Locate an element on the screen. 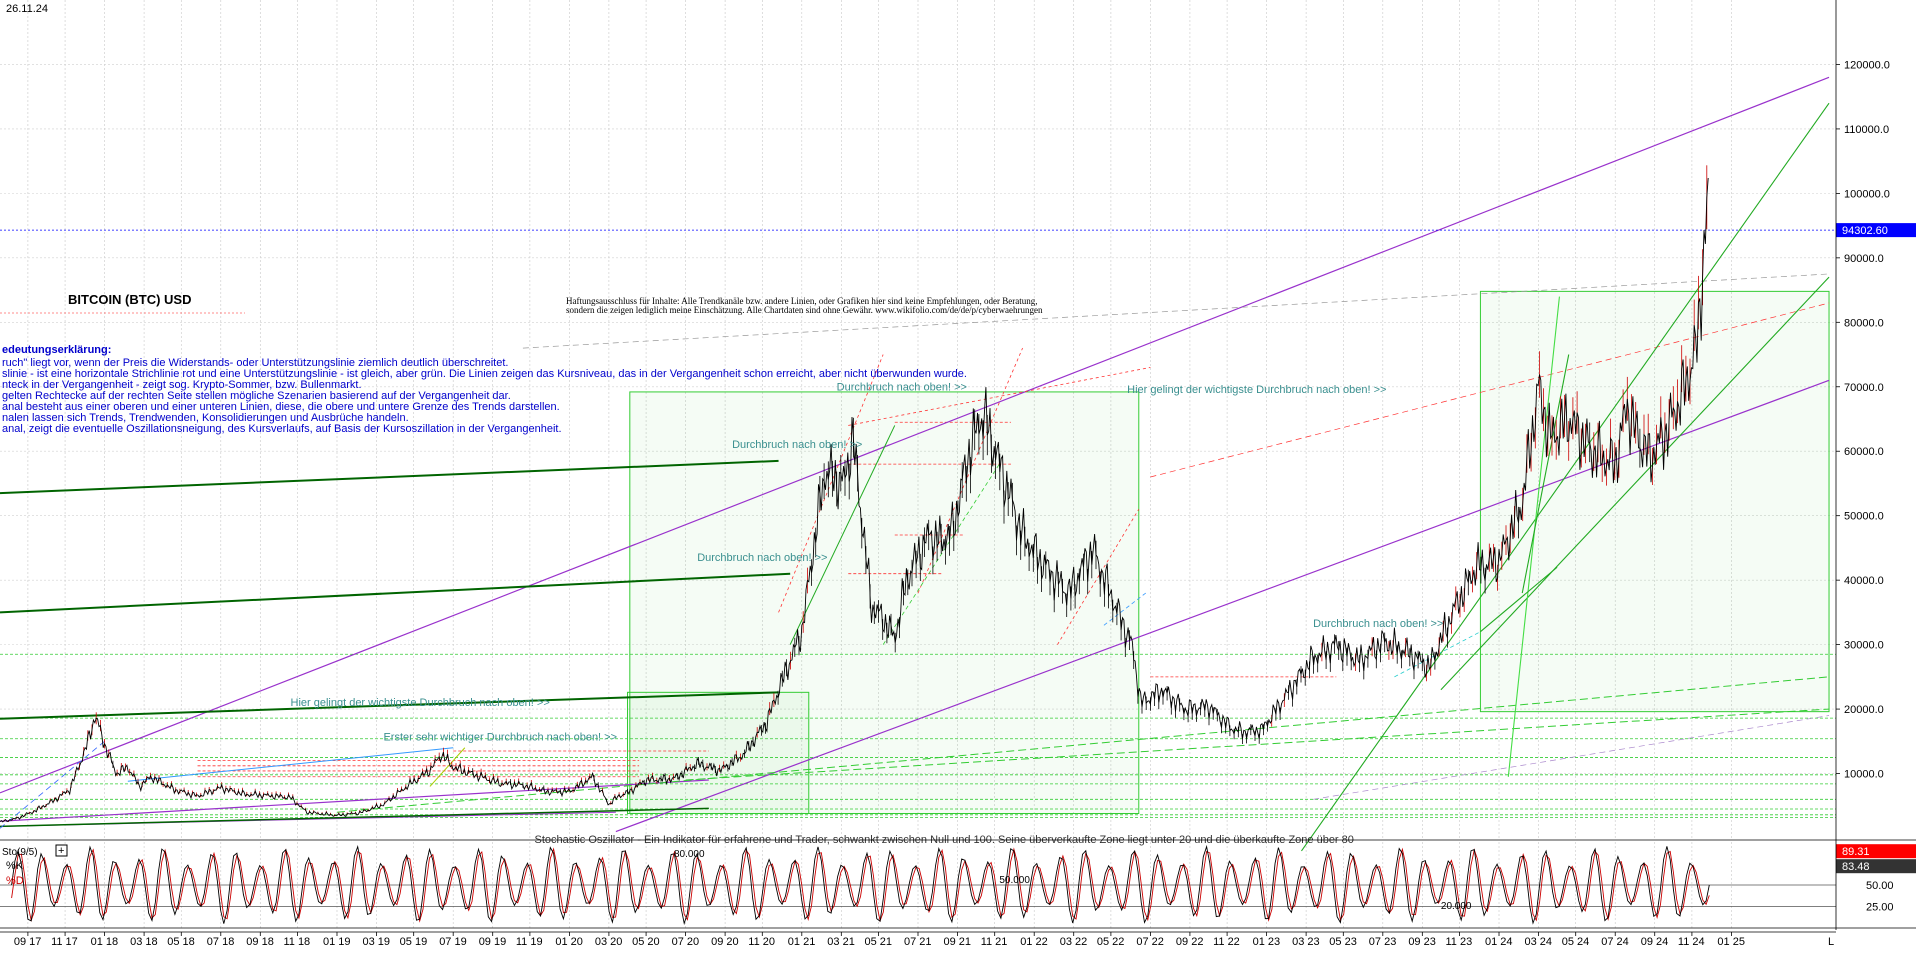 The height and width of the screenshot is (953, 1916). x-tick-label-43: 11 24 is located at coordinates (1691, 942).